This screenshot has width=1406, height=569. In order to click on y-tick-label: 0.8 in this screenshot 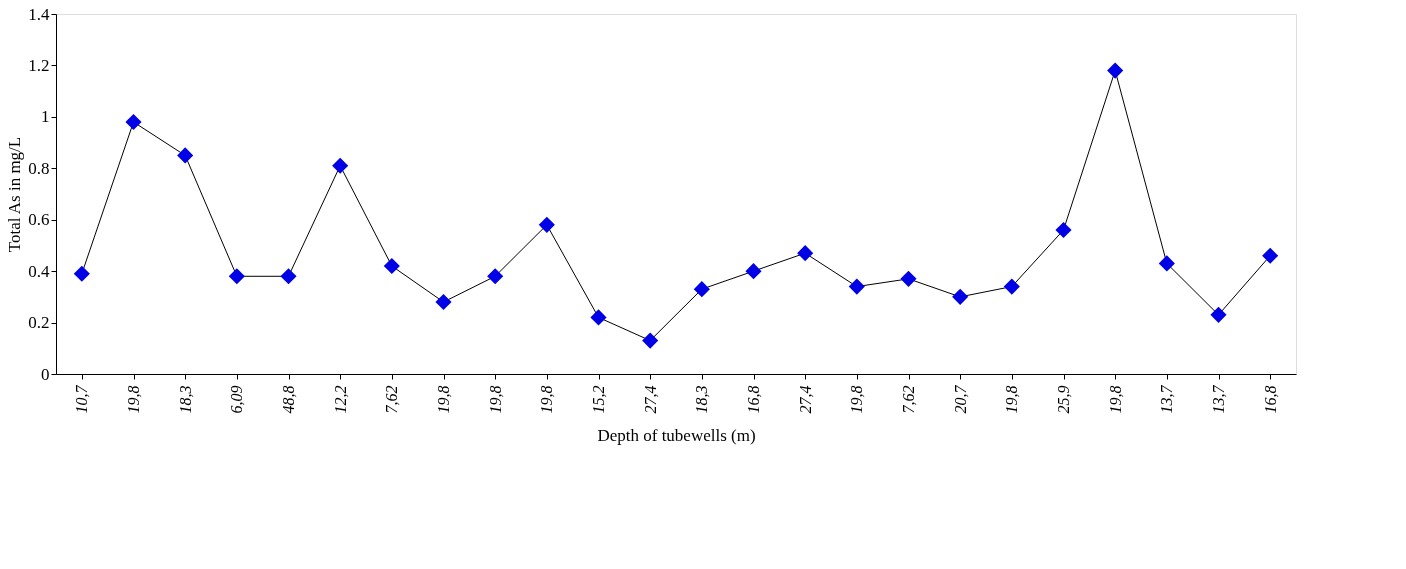, I will do `click(39, 168)`.